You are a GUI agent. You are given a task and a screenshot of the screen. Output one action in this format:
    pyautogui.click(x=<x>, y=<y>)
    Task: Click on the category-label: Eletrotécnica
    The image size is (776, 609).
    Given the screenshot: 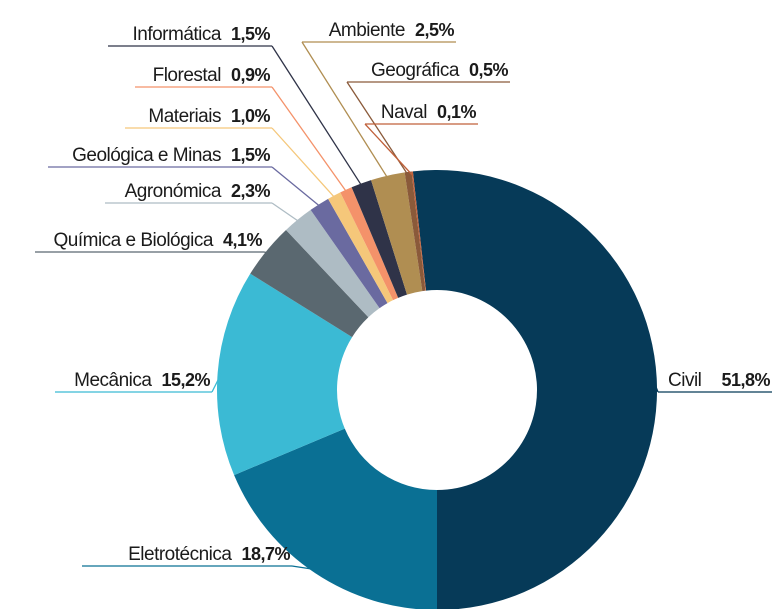 What is the action you would take?
    pyautogui.click(x=180, y=554)
    